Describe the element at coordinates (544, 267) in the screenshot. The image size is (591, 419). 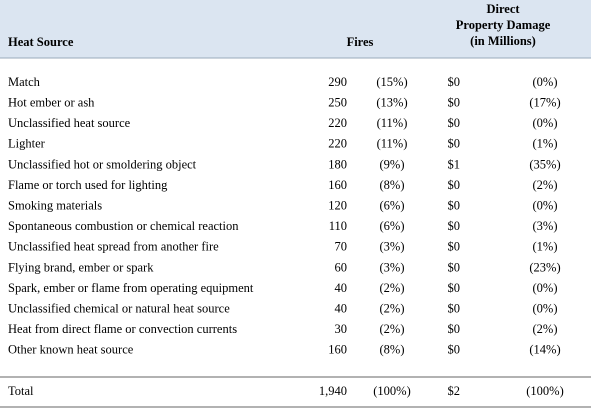
I see `table-cell: (23%)` at that location.